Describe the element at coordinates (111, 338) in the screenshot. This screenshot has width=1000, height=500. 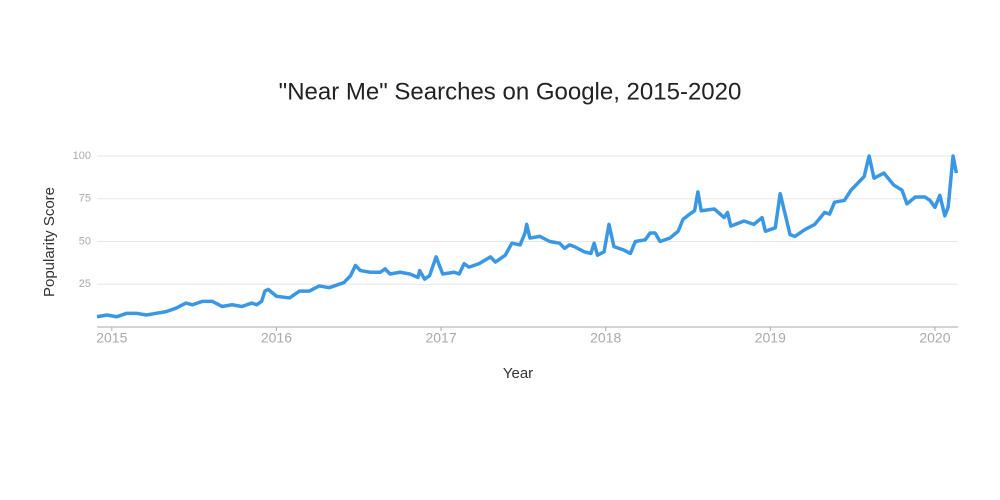
I see `x-tick-label: 2015` at that location.